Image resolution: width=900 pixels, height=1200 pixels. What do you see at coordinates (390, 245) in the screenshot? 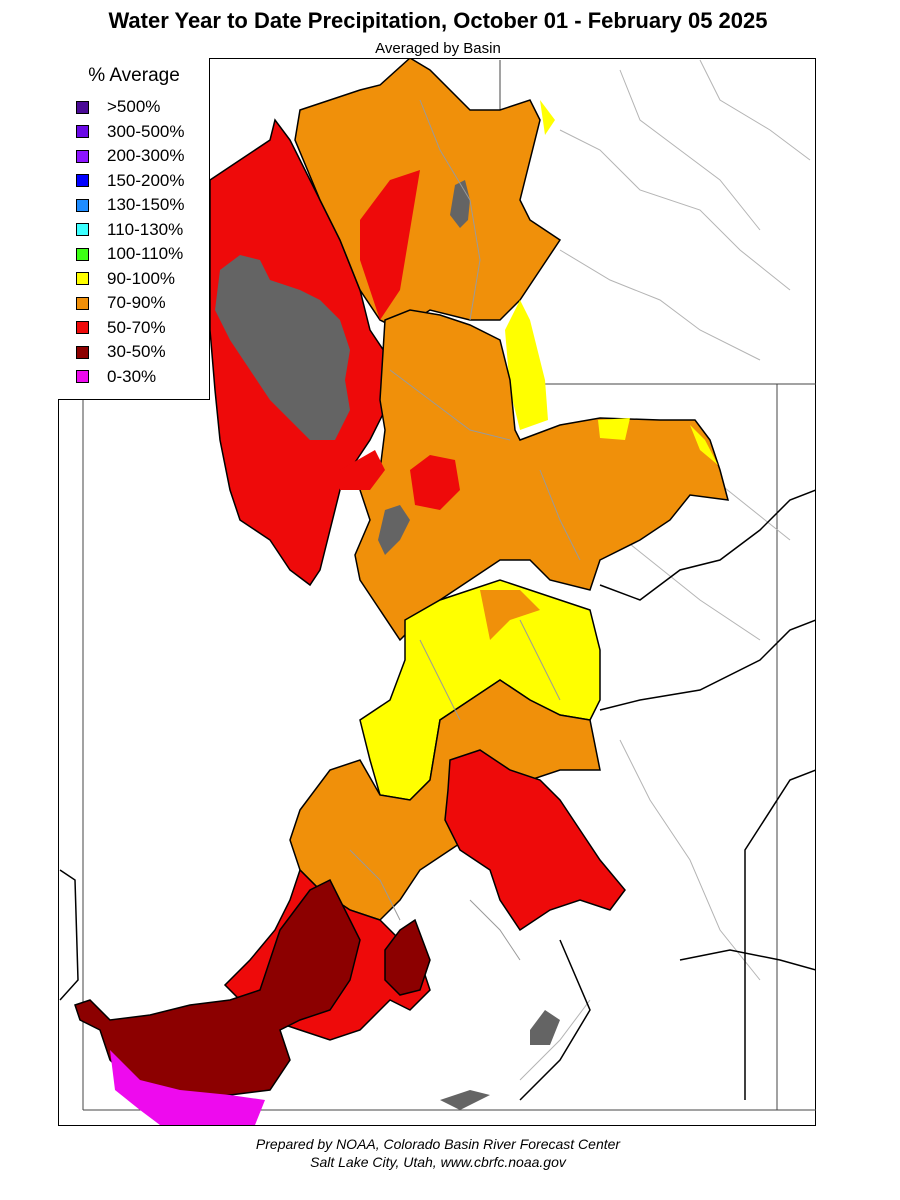
I see `basin-red-patch-north` at bounding box center [390, 245].